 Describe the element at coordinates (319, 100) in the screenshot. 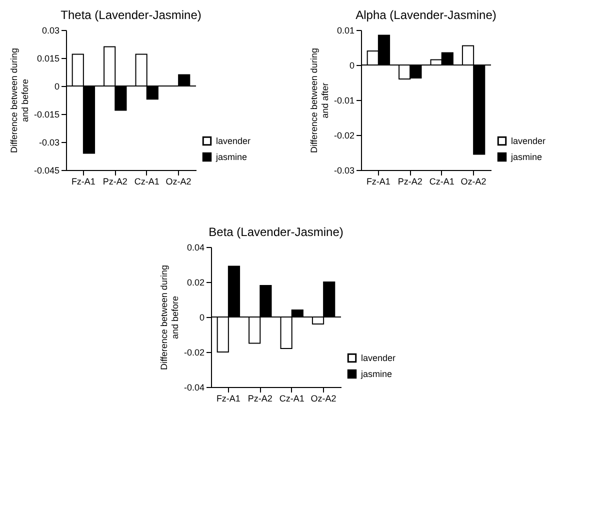

I see `y-axis-title: Difference between during and after` at that location.